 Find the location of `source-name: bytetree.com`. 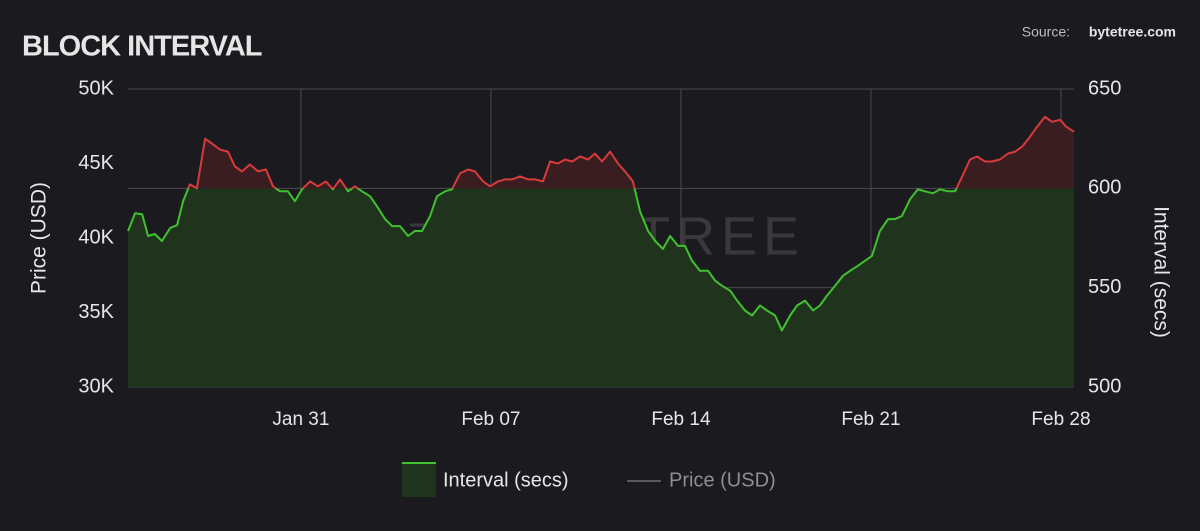

source-name: bytetree.com is located at coordinates (1132, 32).